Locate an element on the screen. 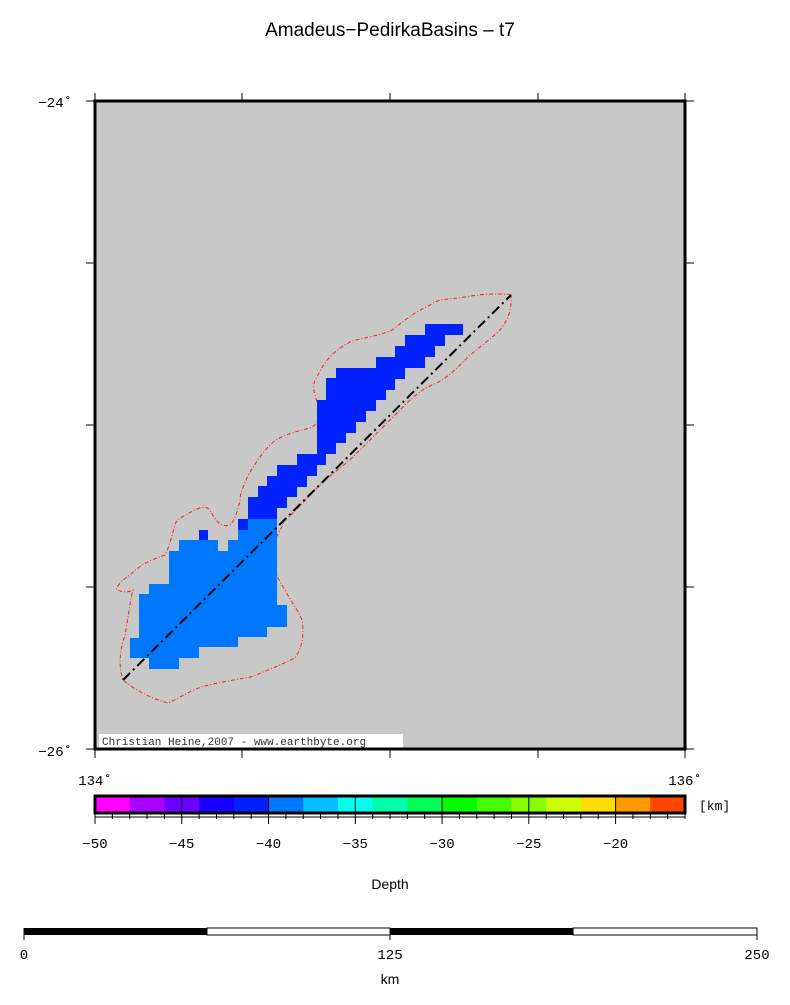  colorbar-tick-label: −35 is located at coordinates (355, 845).